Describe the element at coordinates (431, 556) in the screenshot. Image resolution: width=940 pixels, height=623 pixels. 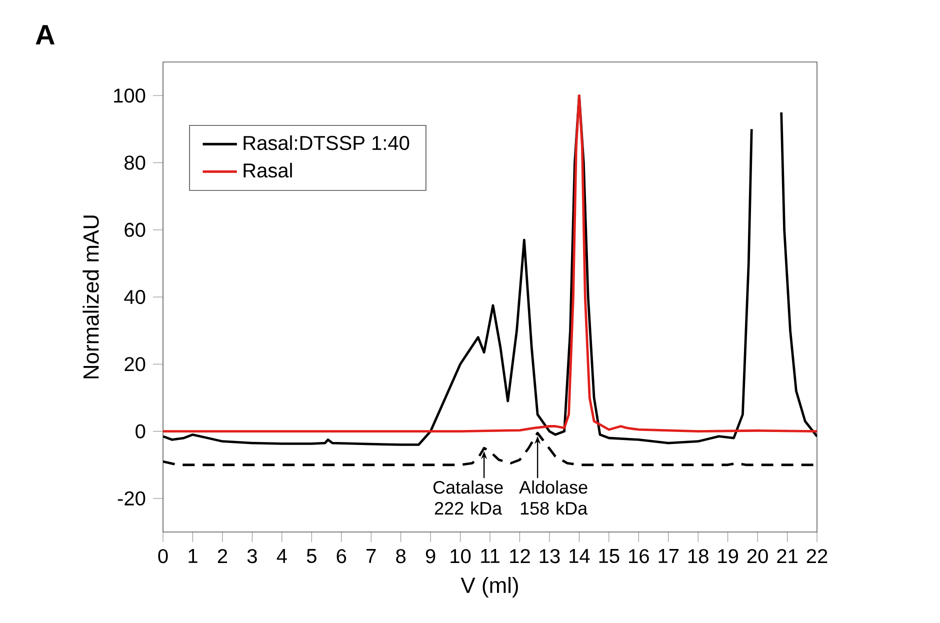
I see `x-tick-label: 9` at that location.